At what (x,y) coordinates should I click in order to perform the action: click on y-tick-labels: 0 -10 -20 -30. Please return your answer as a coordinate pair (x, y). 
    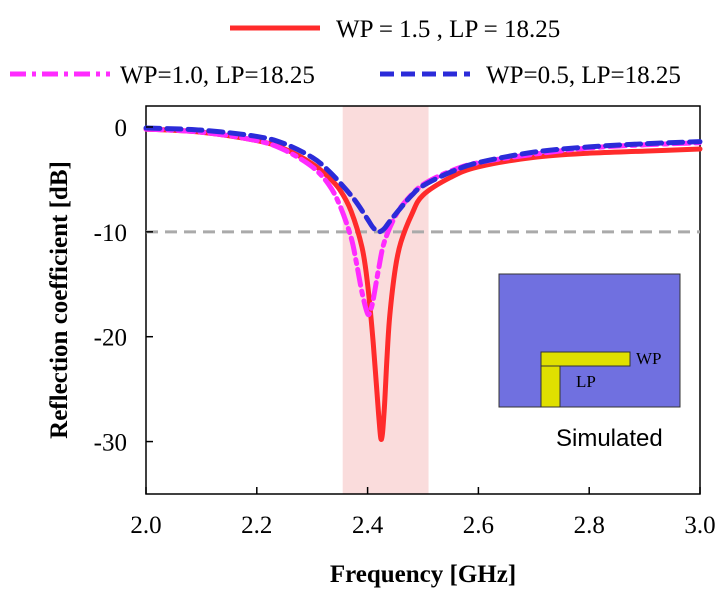
    Looking at the image, I should click on (123, 286).